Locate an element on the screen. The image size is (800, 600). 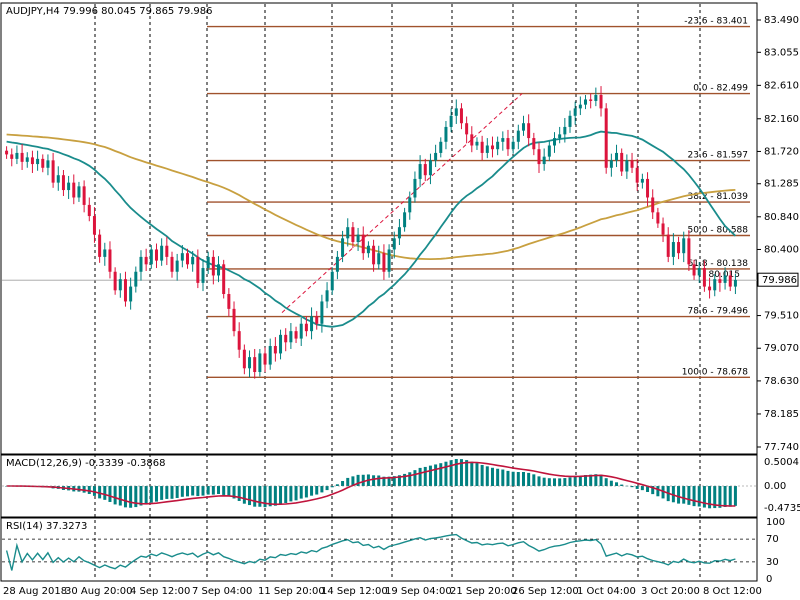
macd-axis-label: -0.4735 is located at coordinates (782, 508).